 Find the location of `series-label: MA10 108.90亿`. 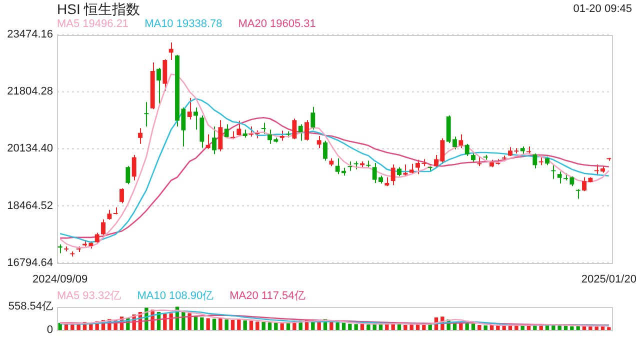

series-label: MA10 108.90亿 is located at coordinates (175, 296).